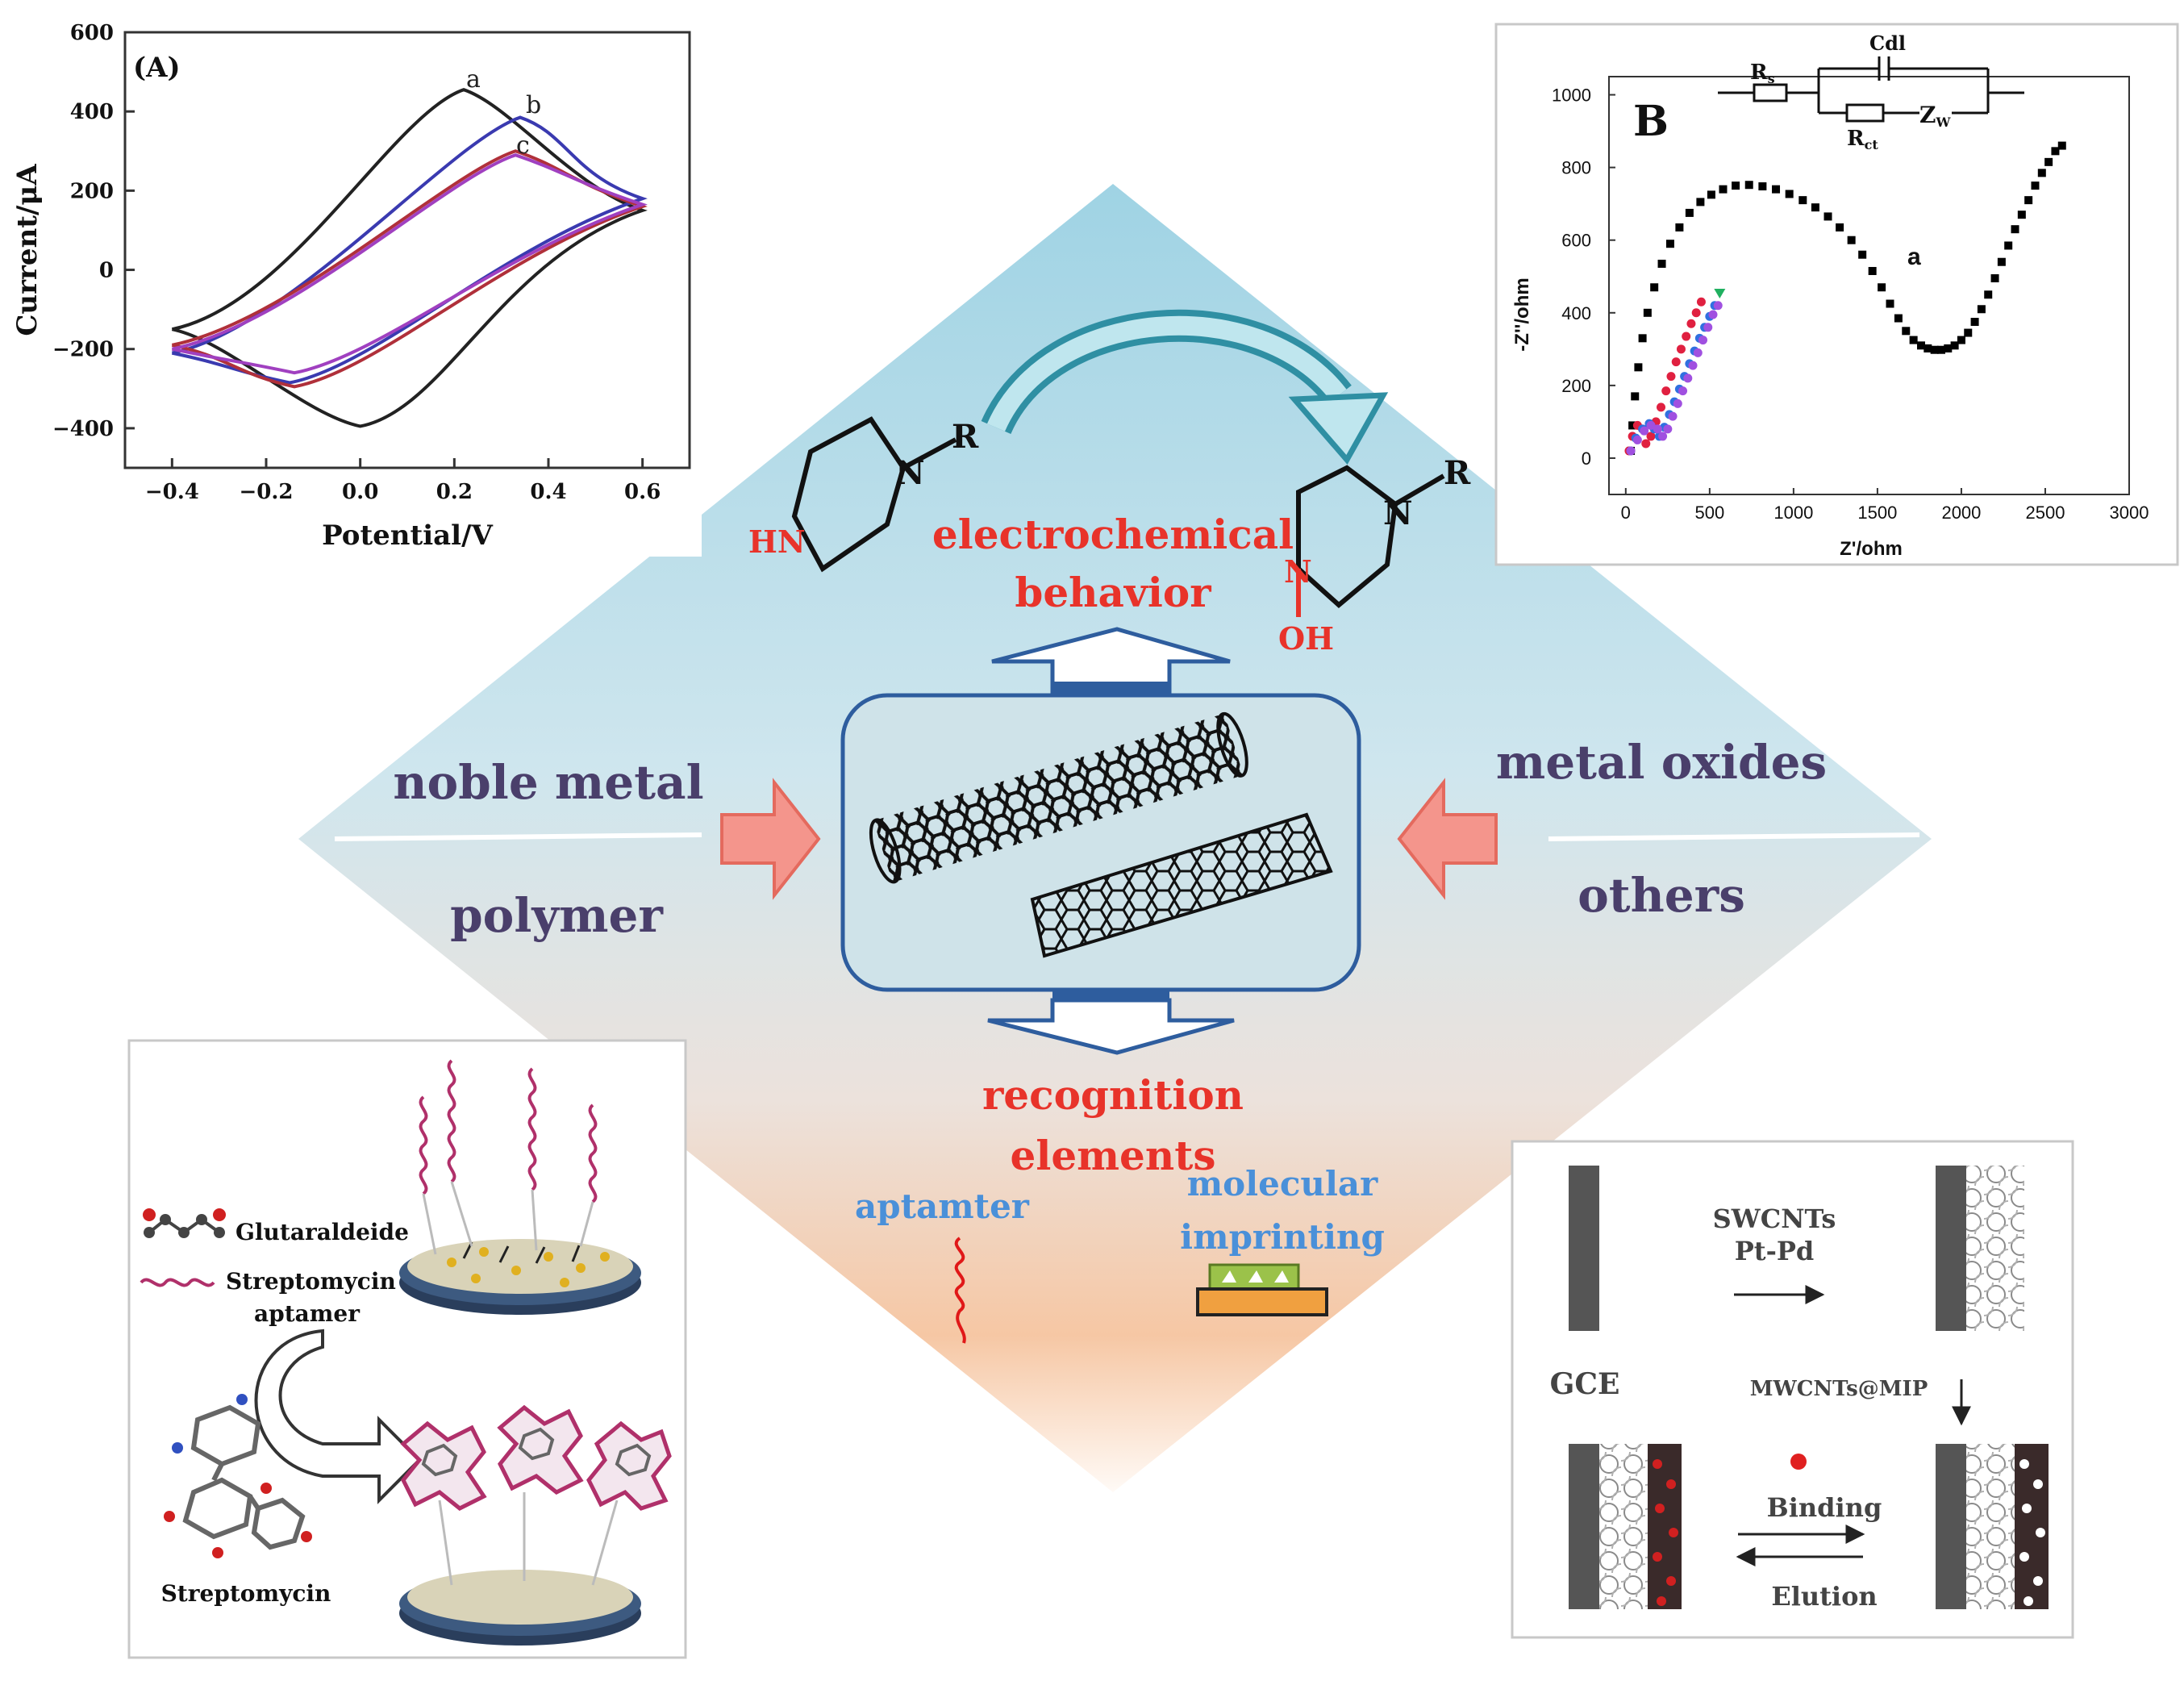 The height and width of the screenshot is (1681, 2184). I want to click on cv-curve-a, so click(409, 258).